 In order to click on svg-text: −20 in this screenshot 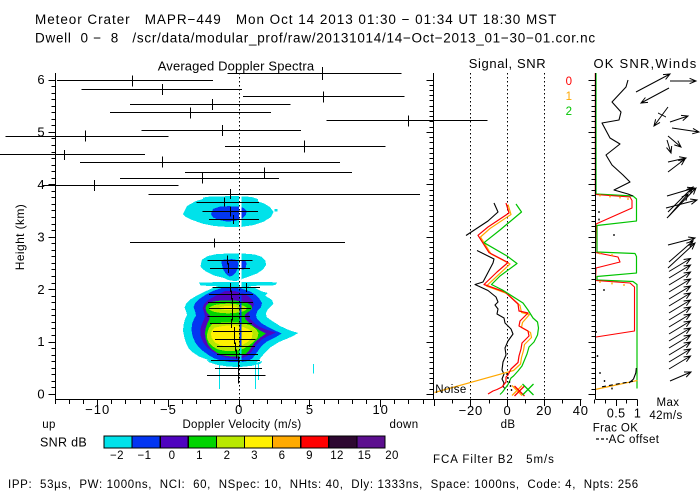, I will do `click(471, 410)`.